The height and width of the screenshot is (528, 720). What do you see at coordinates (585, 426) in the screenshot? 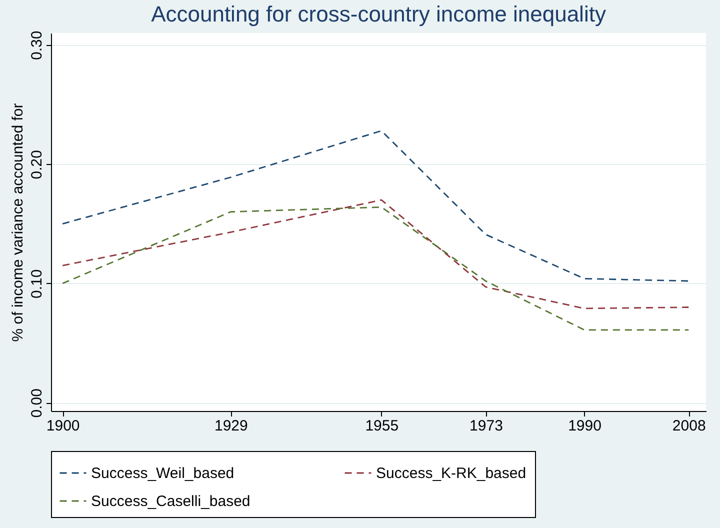
I see `x-tick-label: 1990` at bounding box center [585, 426].